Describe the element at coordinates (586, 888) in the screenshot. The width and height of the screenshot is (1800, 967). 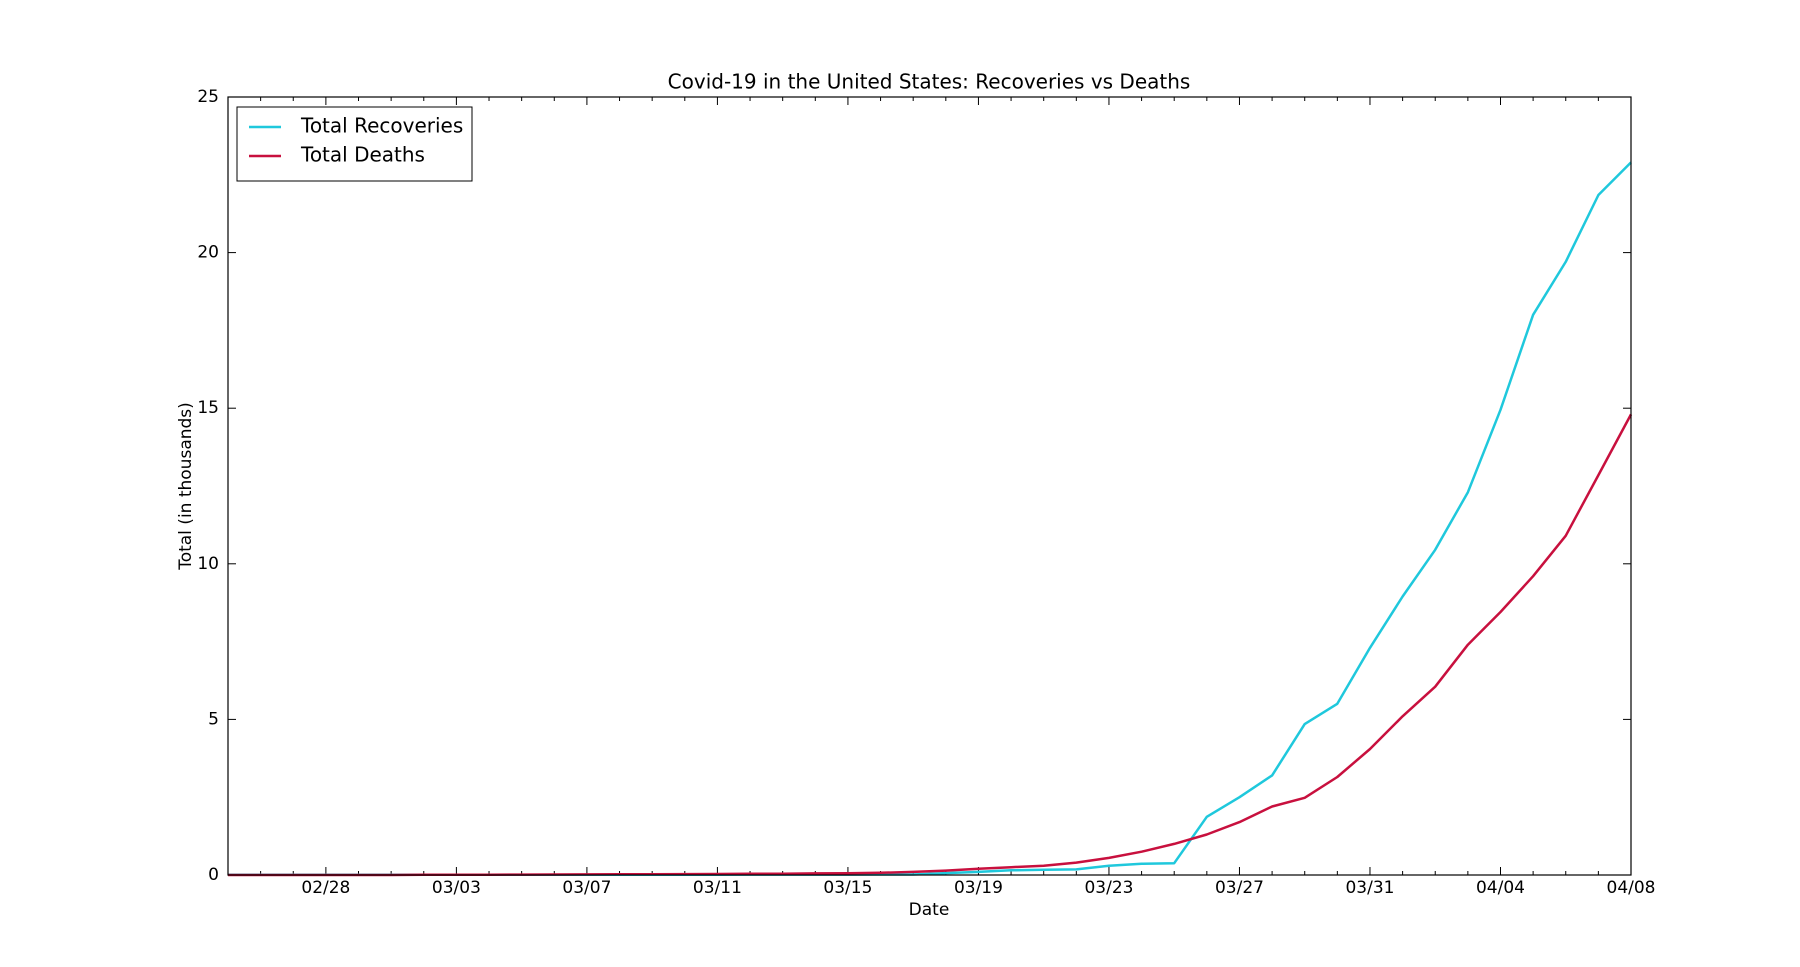
I see `x-tick-label: 03/07` at that location.